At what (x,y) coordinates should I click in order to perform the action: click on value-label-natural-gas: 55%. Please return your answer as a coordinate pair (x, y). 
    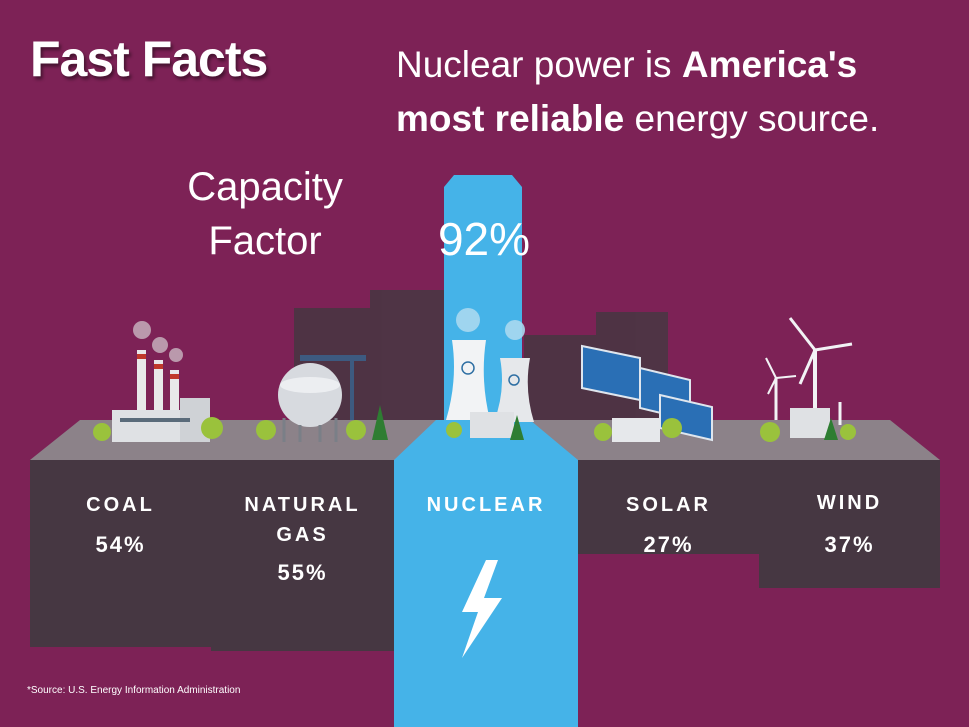
    Looking at the image, I should click on (302, 572).